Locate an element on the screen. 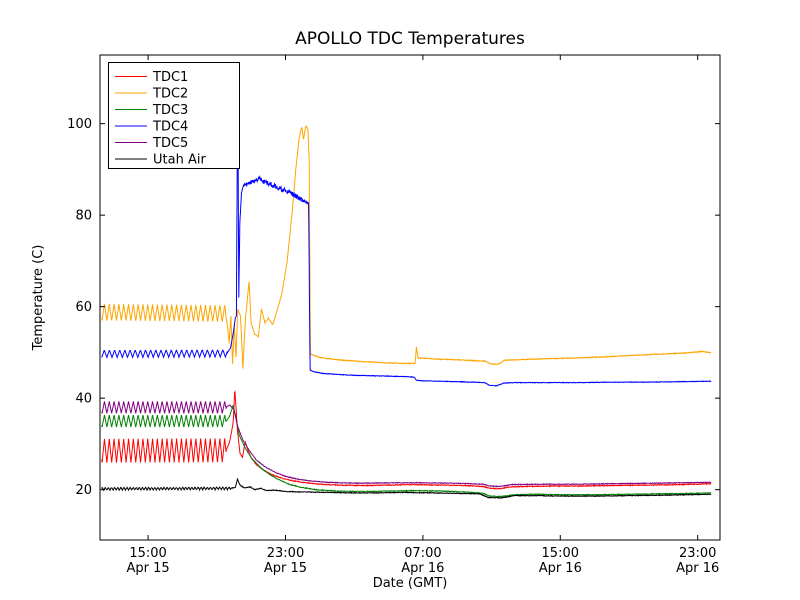 The image size is (800, 600). legend-label-tdc2: TDC2 is located at coordinates (170, 94).